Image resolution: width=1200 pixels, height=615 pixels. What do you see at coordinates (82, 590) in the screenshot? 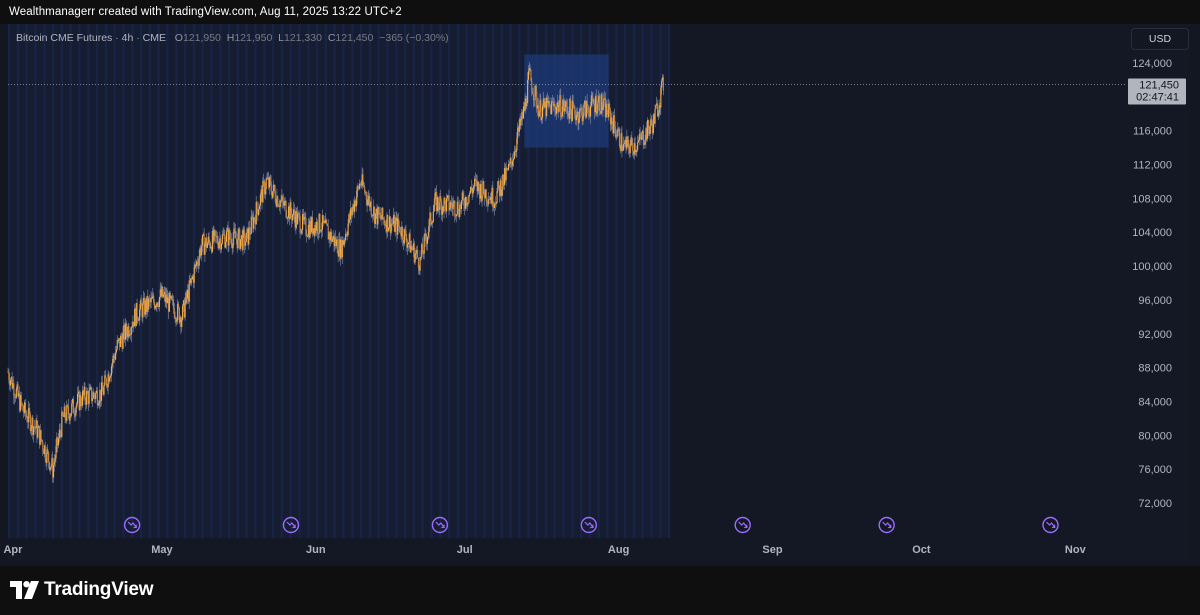
I see `tradingview-logo: TradingView` at bounding box center [82, 590].